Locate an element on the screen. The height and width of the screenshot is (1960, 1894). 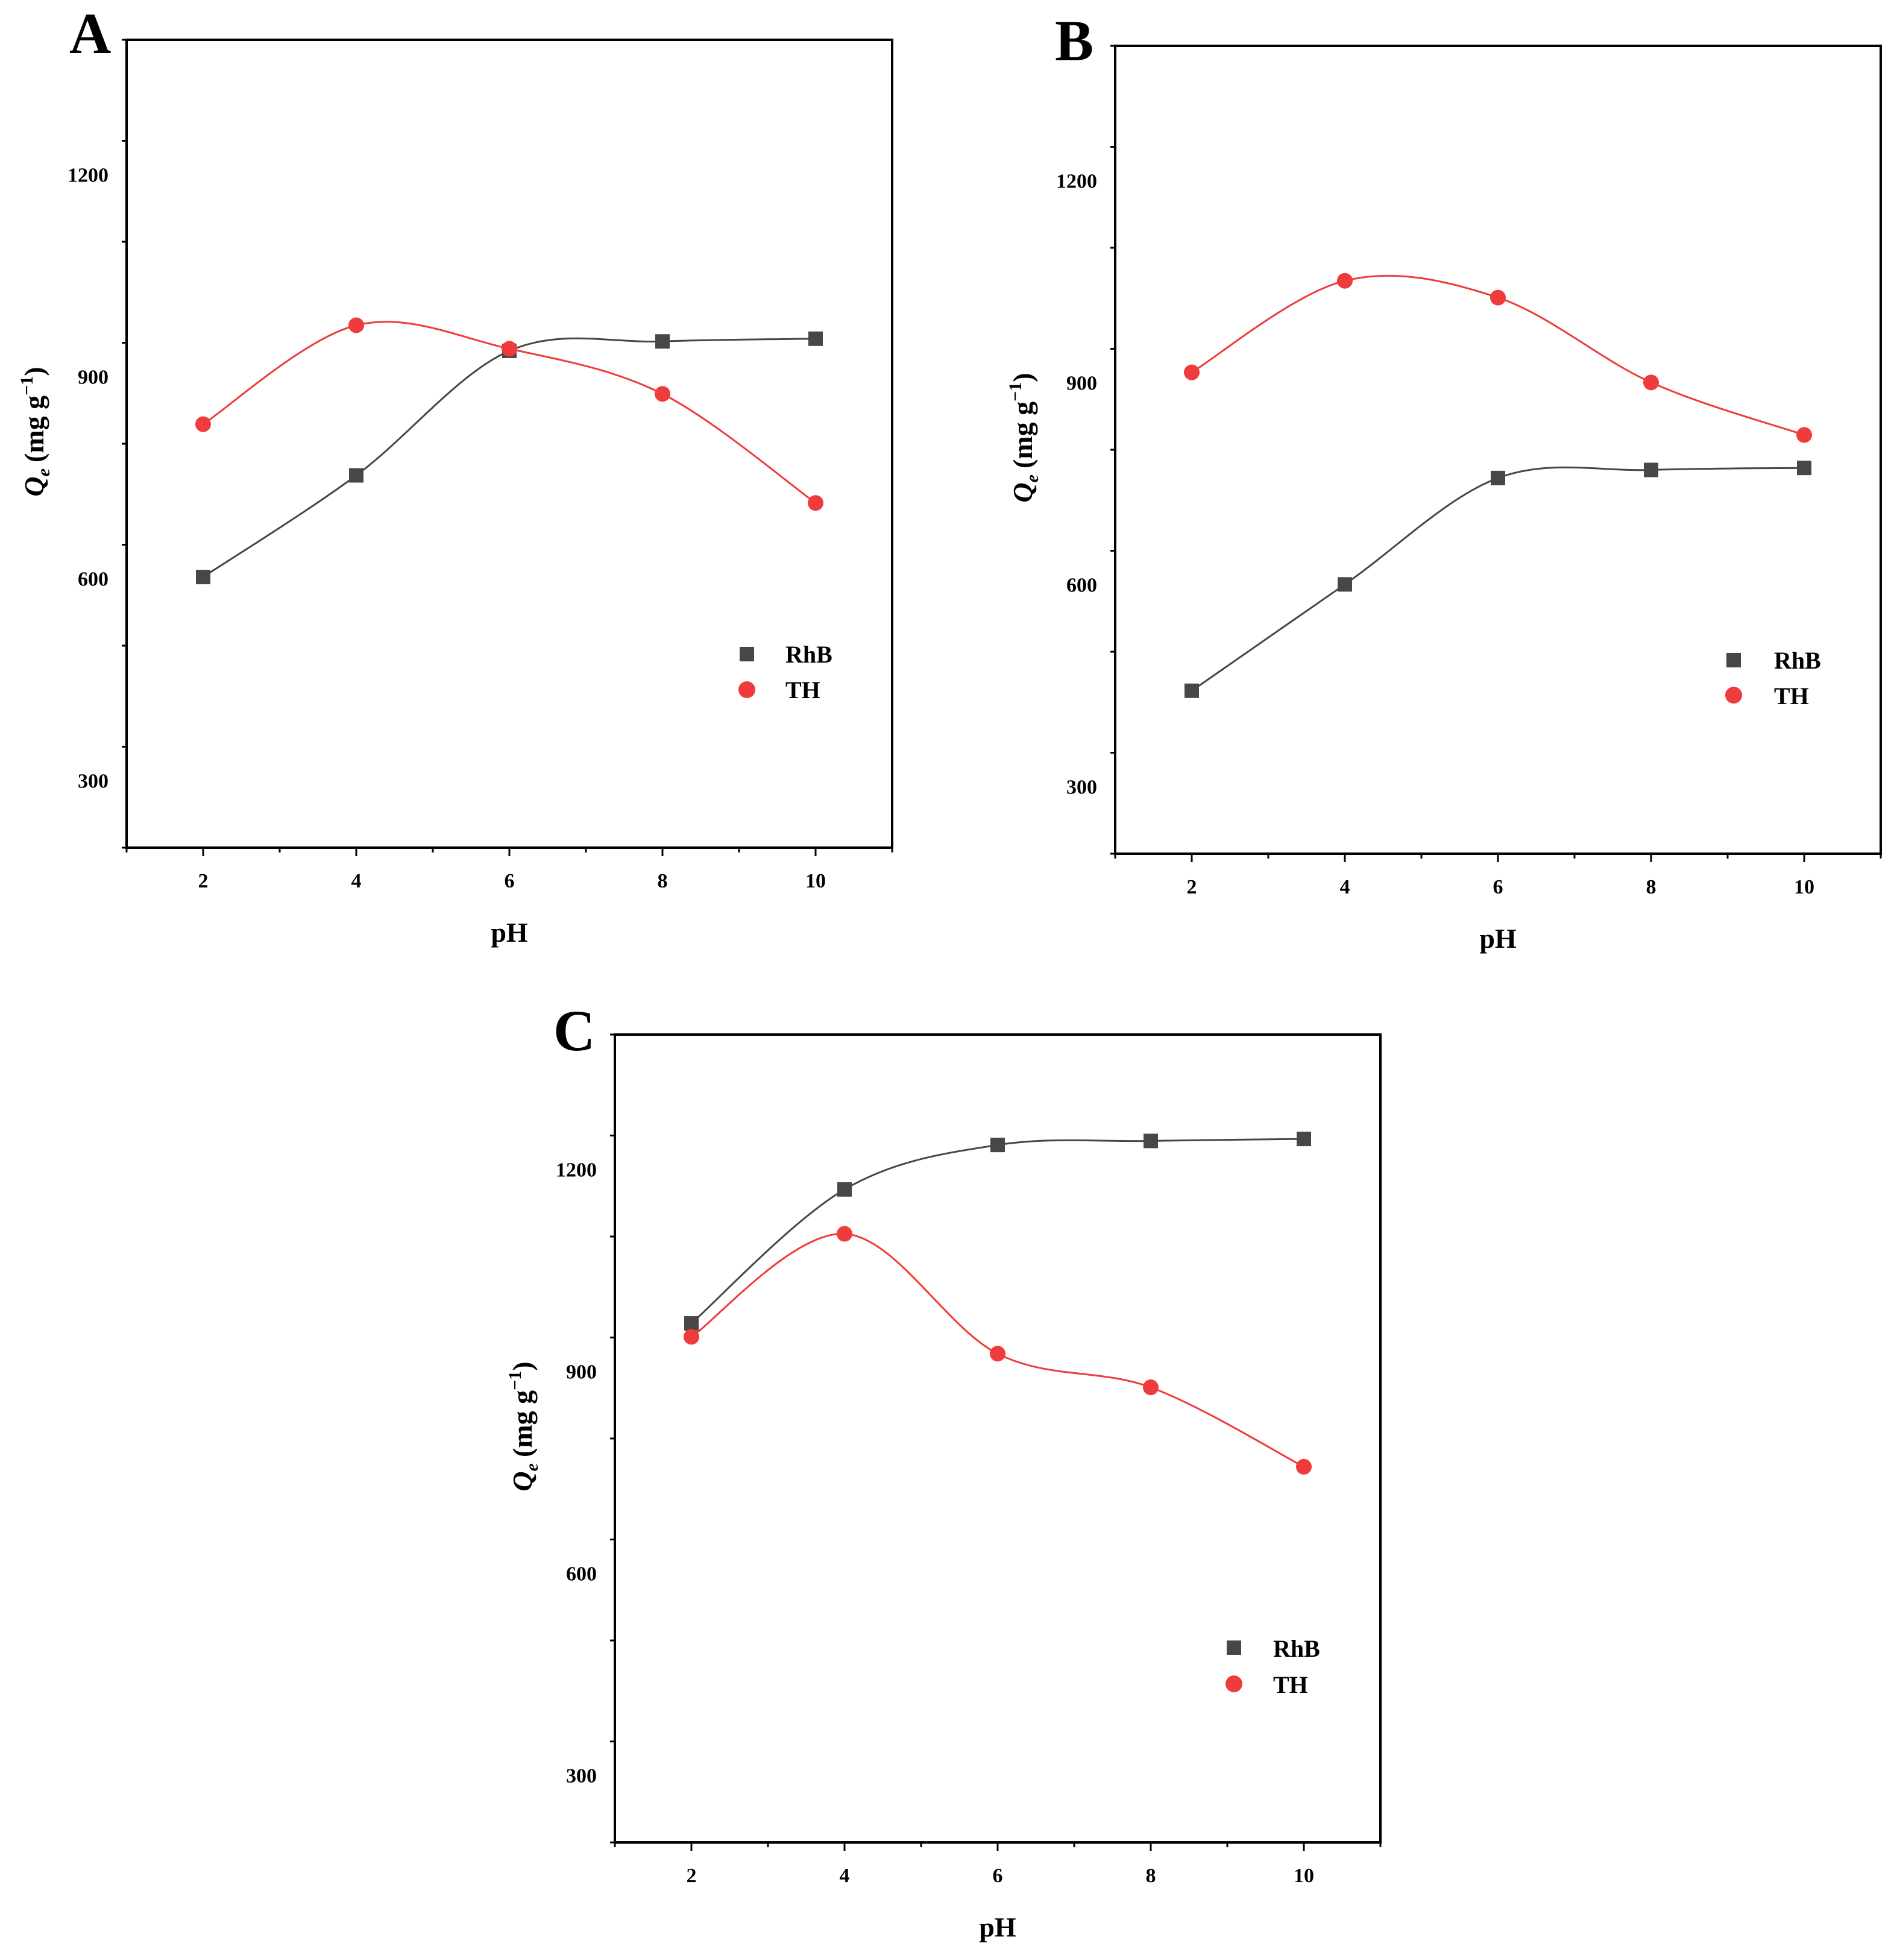
panel-label: A is located at coordinates (90, 34).